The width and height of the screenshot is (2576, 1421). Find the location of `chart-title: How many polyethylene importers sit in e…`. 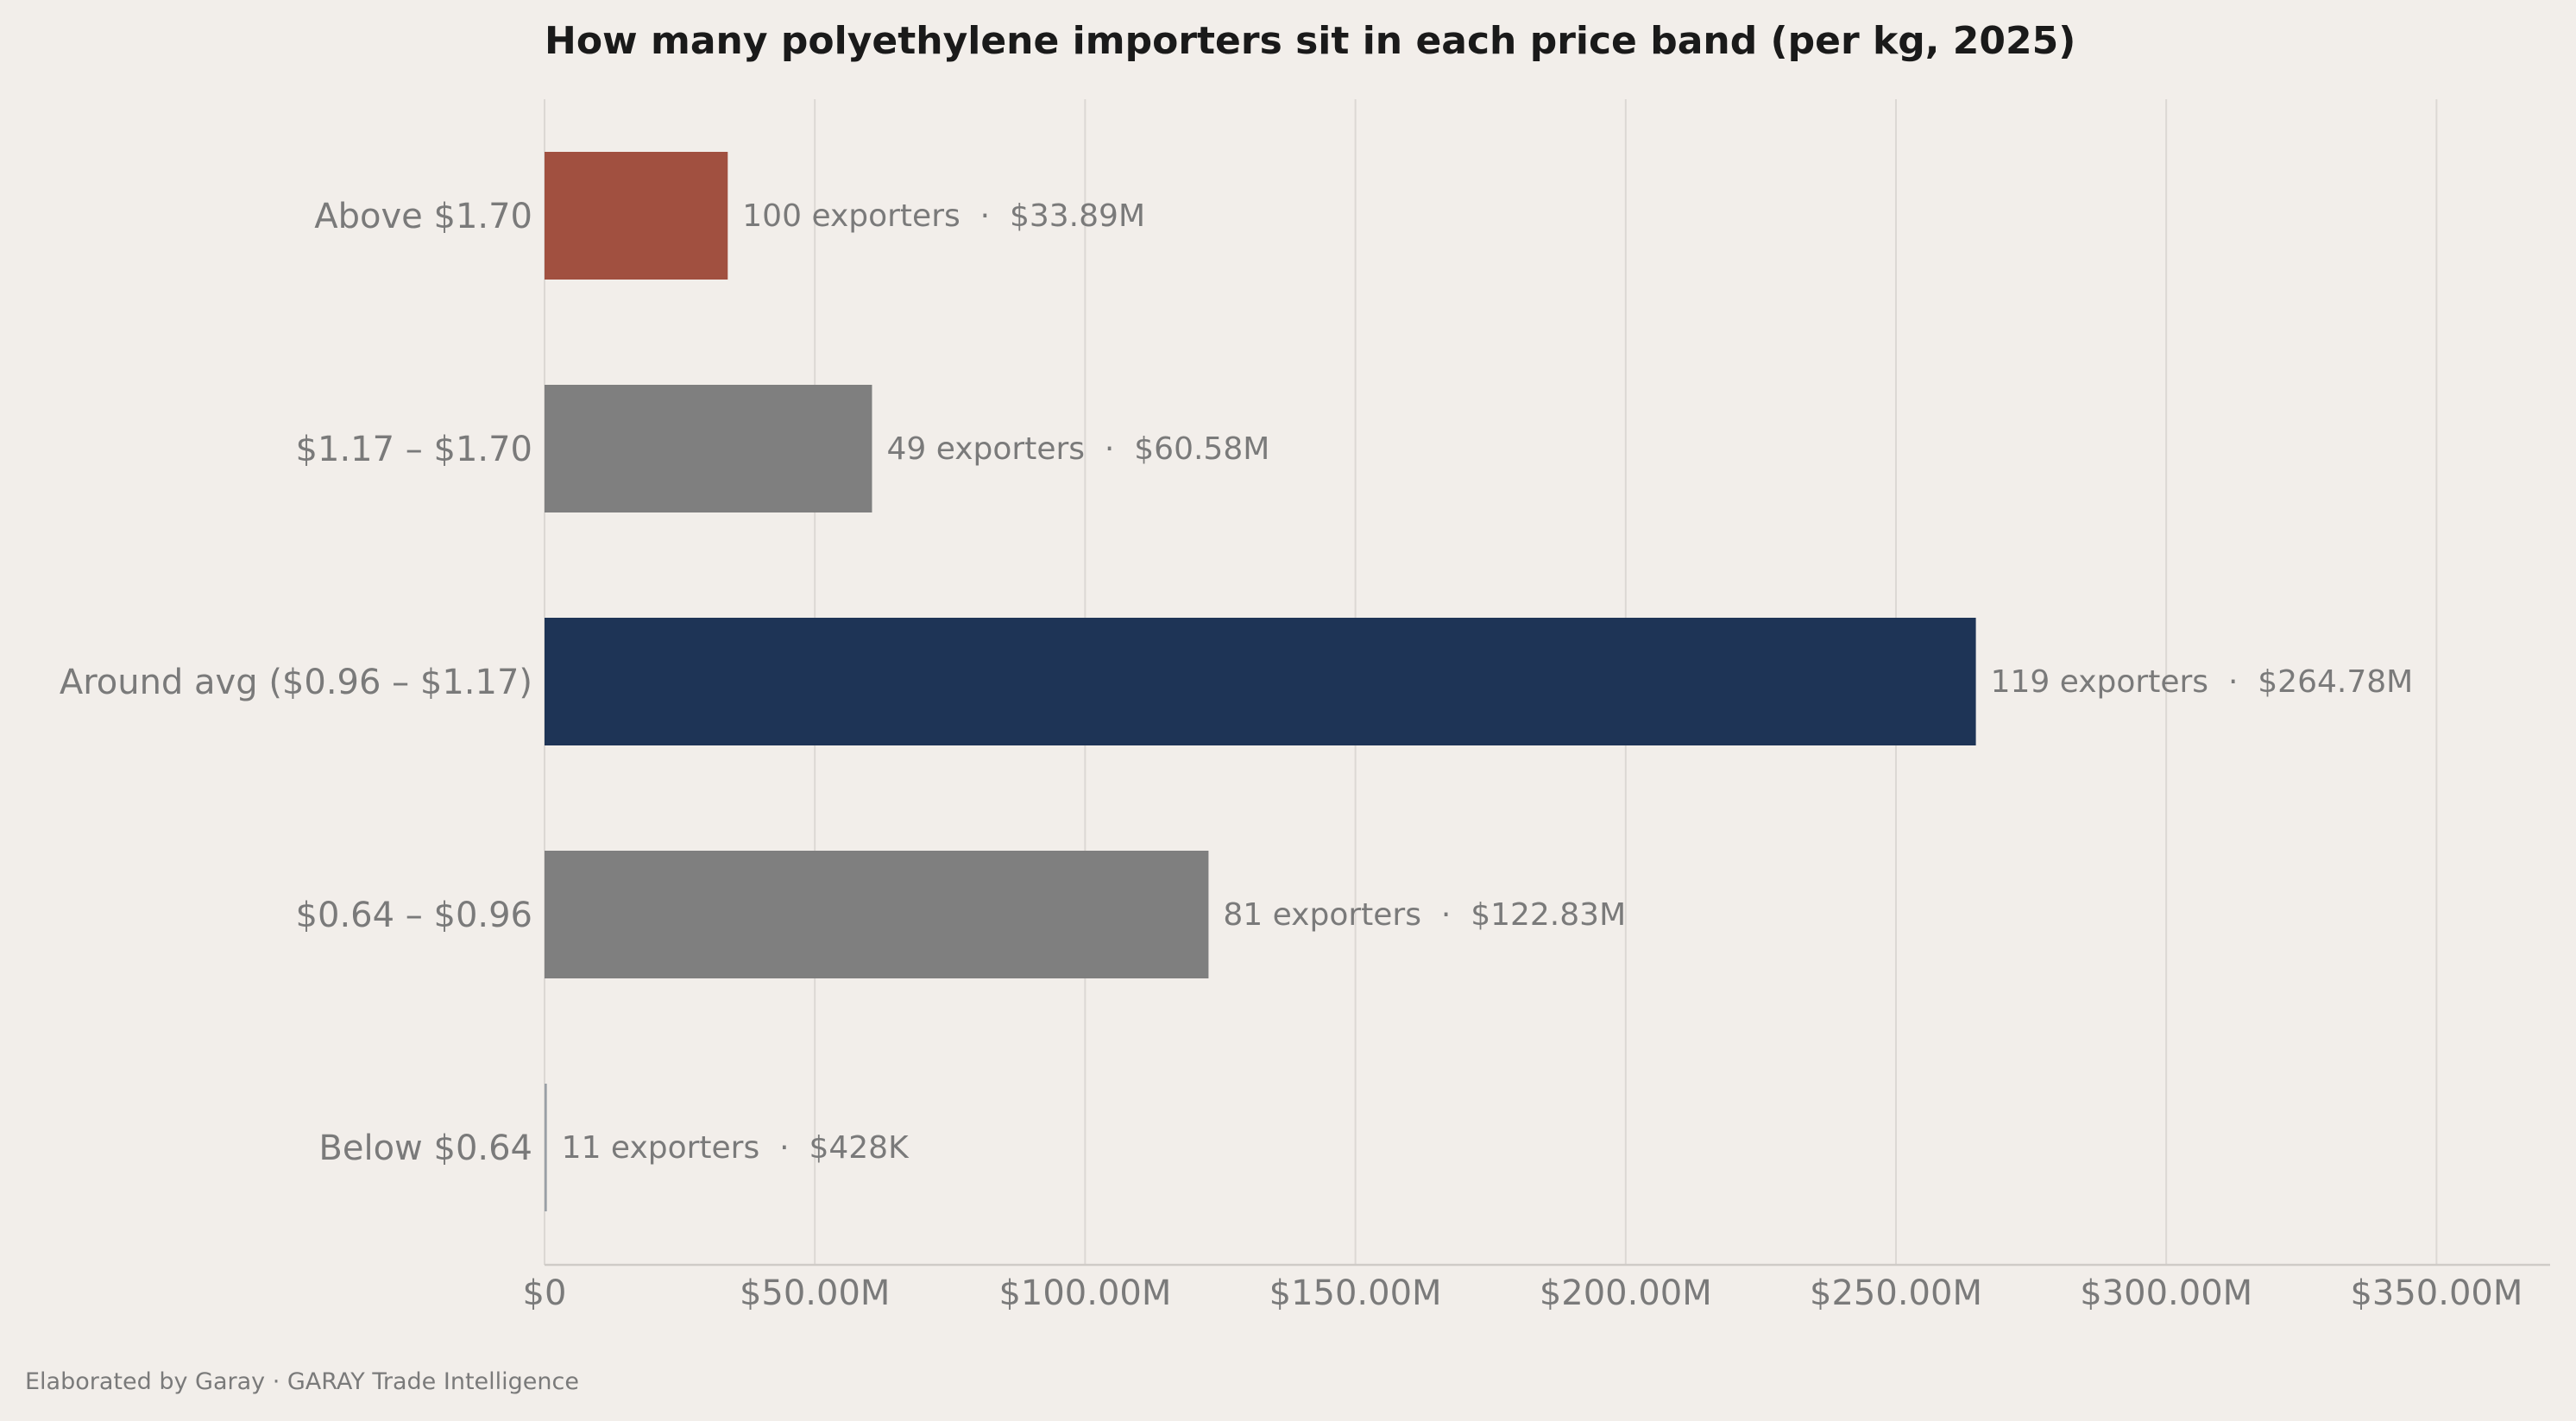

chart-title: How many polyethylene importers sit in e… is located at coordinates (1310, 41).